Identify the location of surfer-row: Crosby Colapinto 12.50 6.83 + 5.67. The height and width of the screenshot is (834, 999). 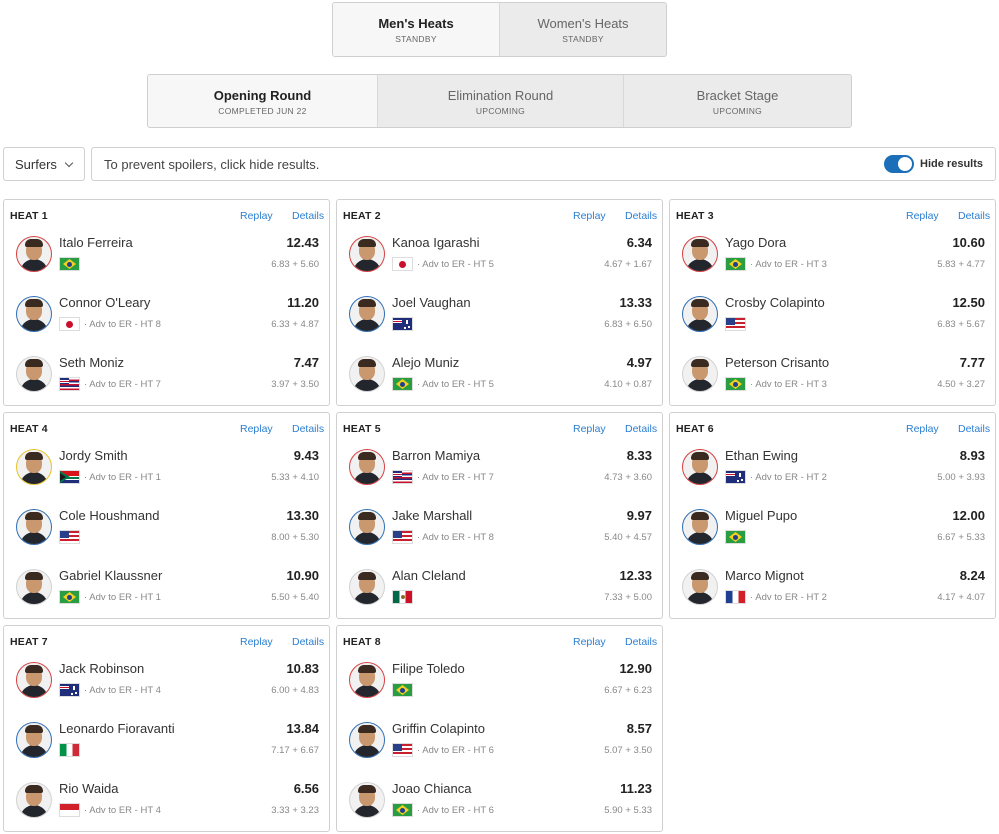
(832, 320).